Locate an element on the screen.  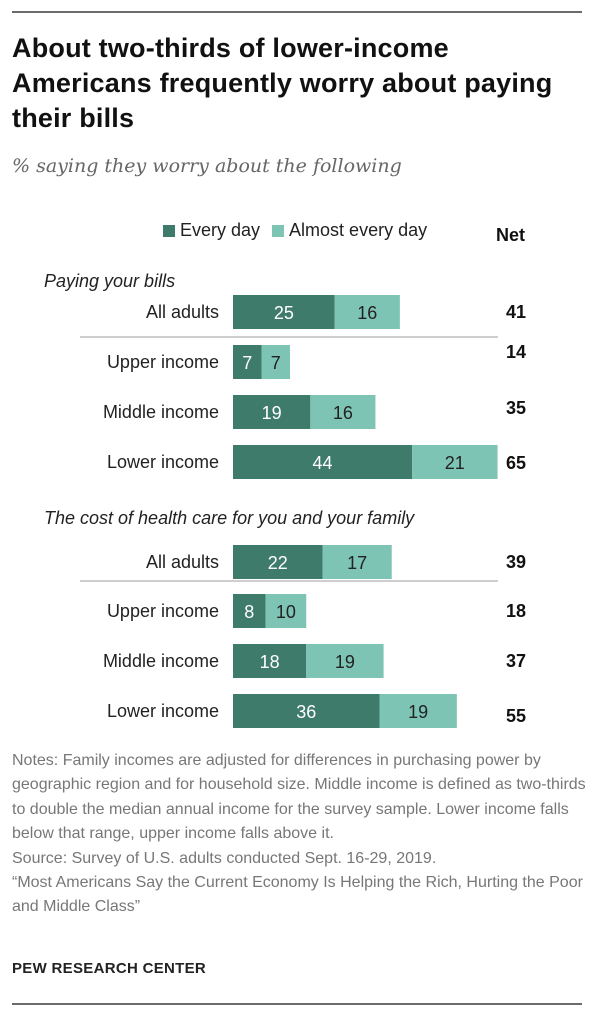
legend-swatch-every-day is located at coordinates (169, 230).